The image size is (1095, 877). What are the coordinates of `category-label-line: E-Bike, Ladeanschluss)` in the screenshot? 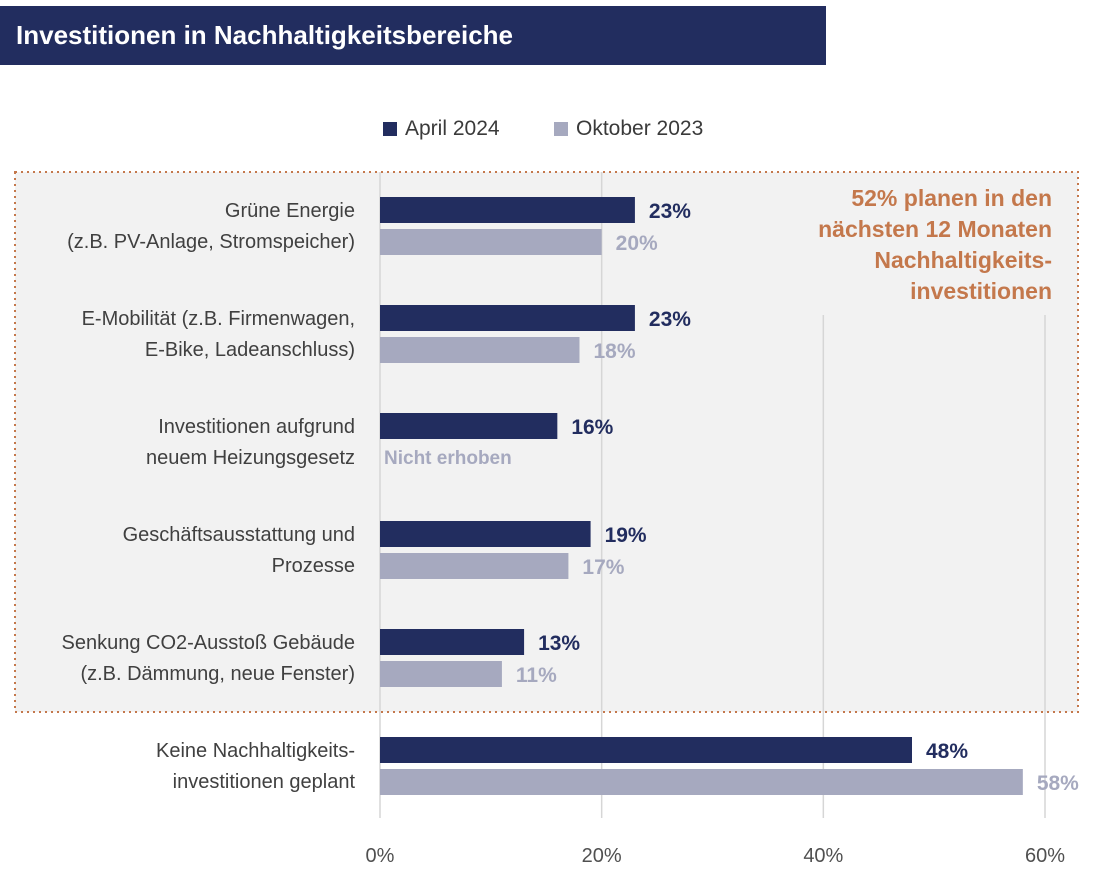 It's located at (250, 350).